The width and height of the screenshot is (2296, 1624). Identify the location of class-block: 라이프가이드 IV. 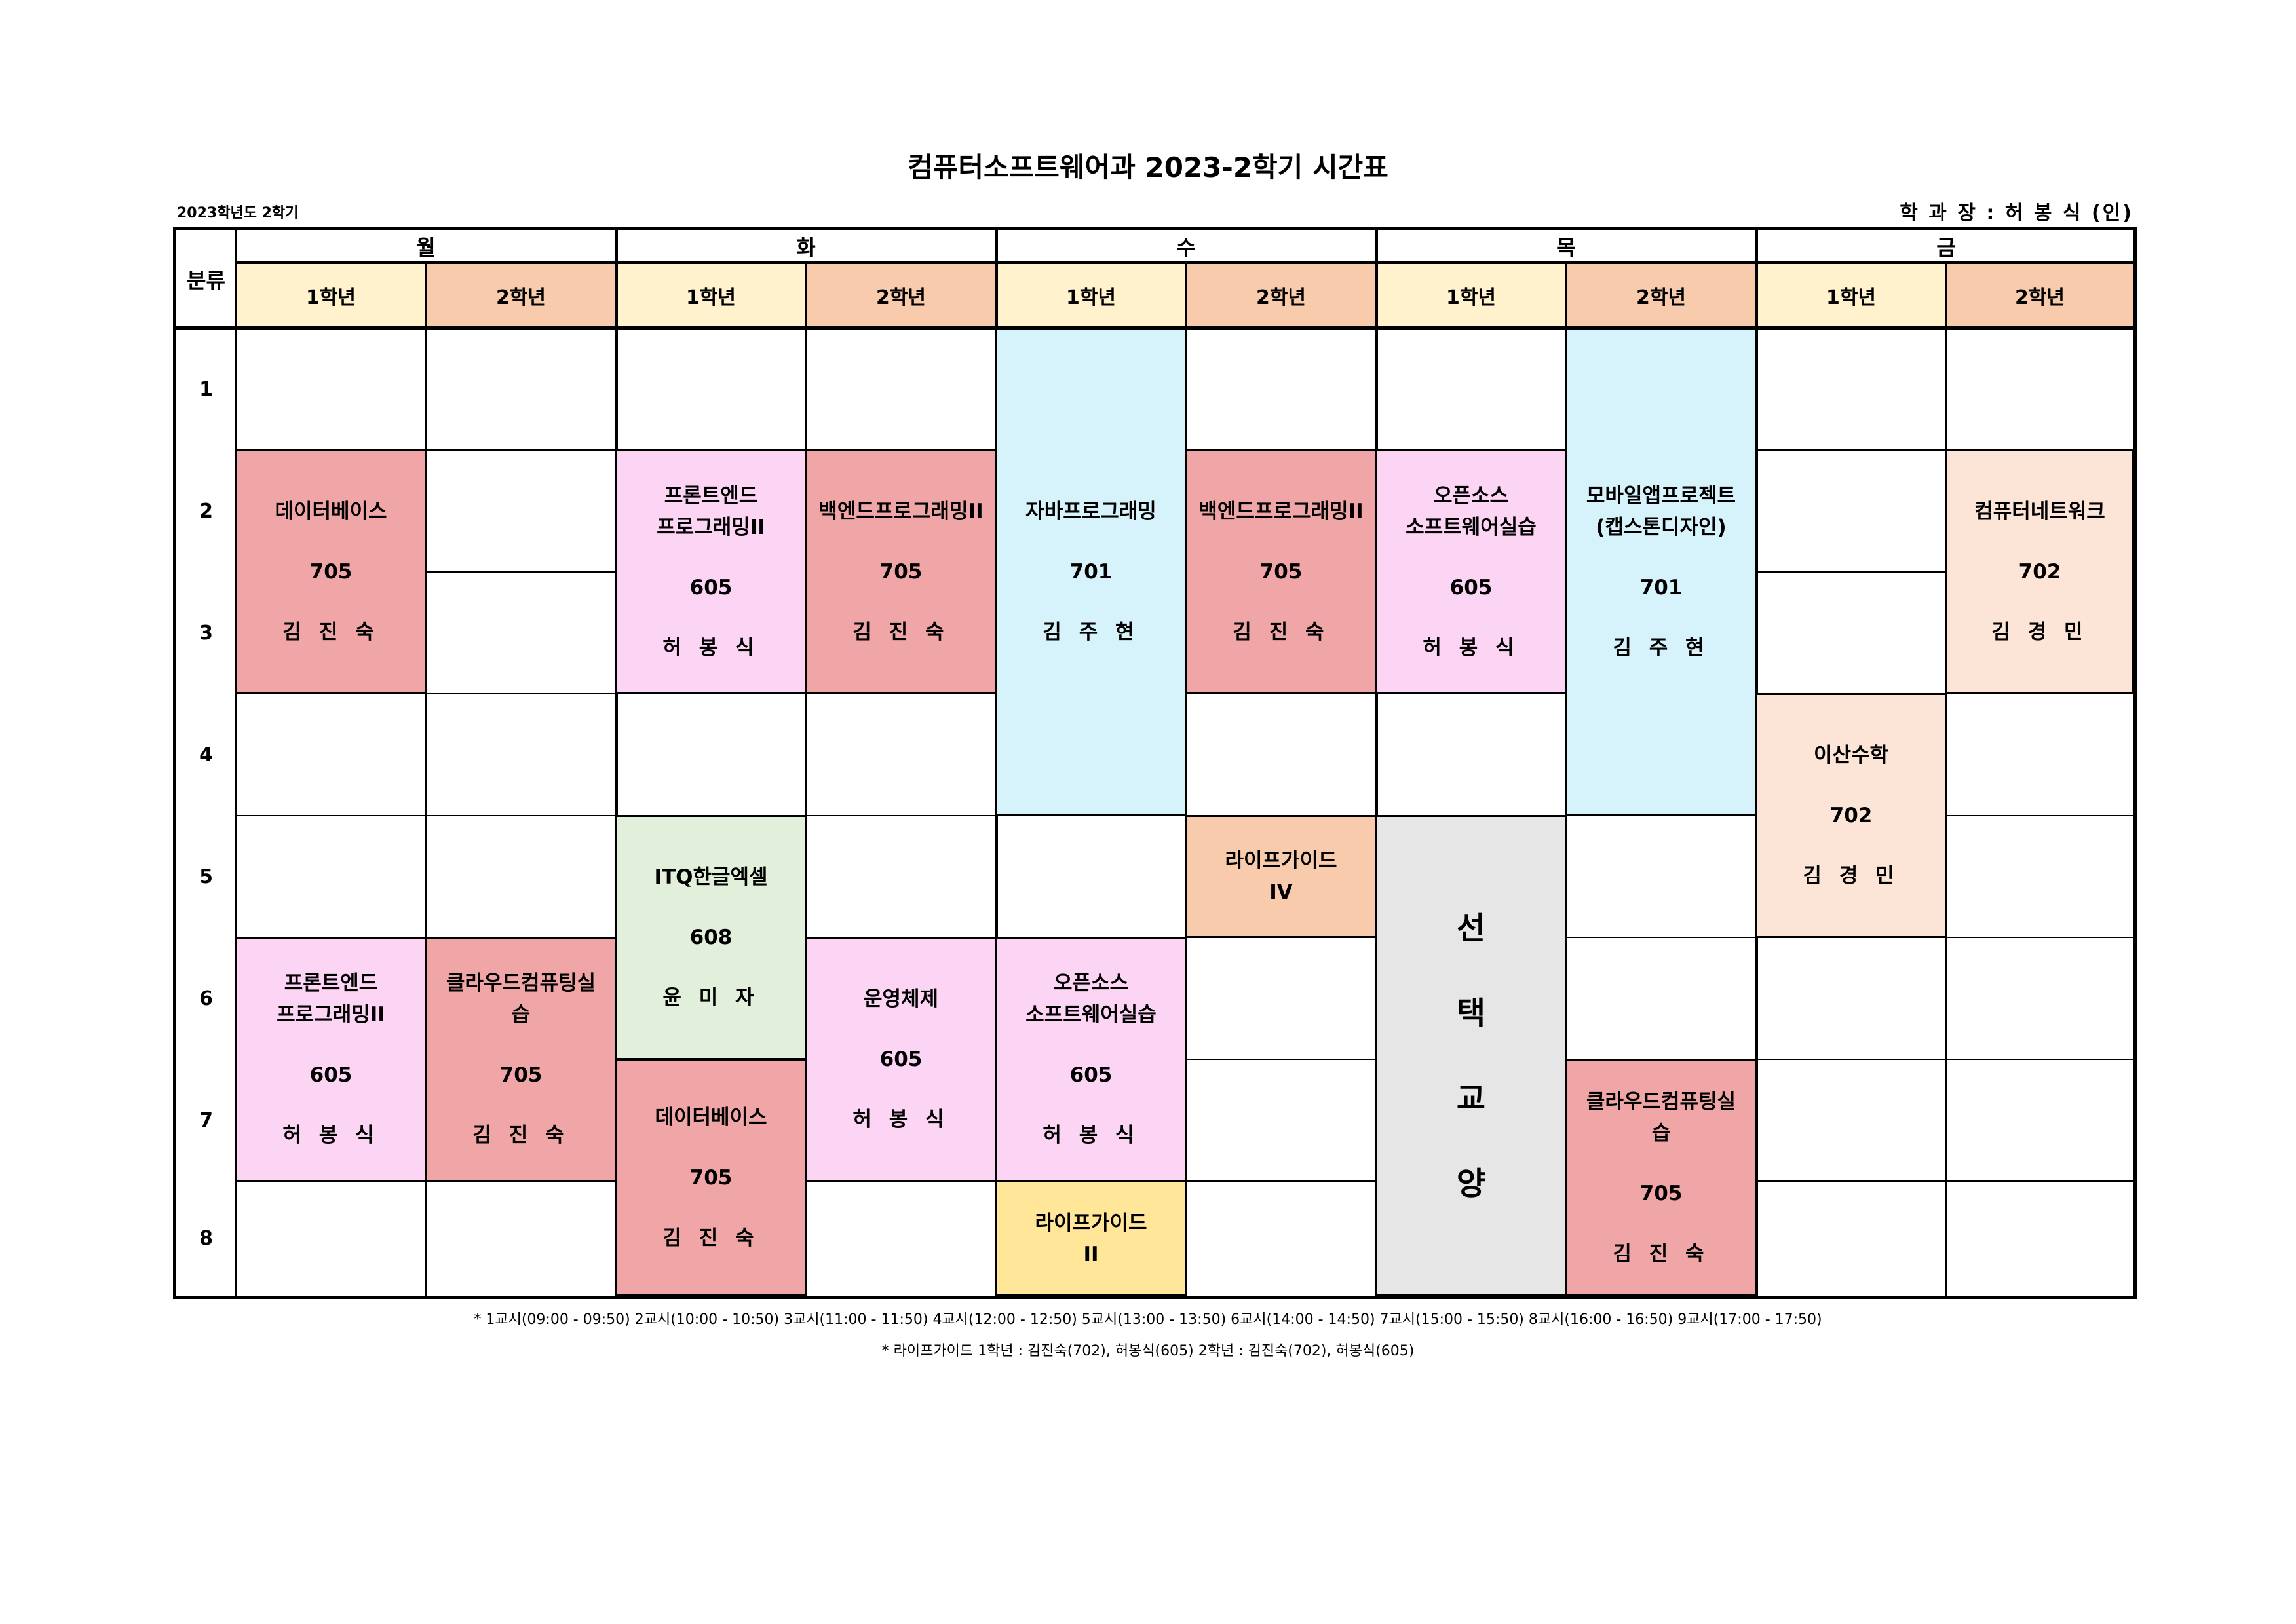
(1281, 876).